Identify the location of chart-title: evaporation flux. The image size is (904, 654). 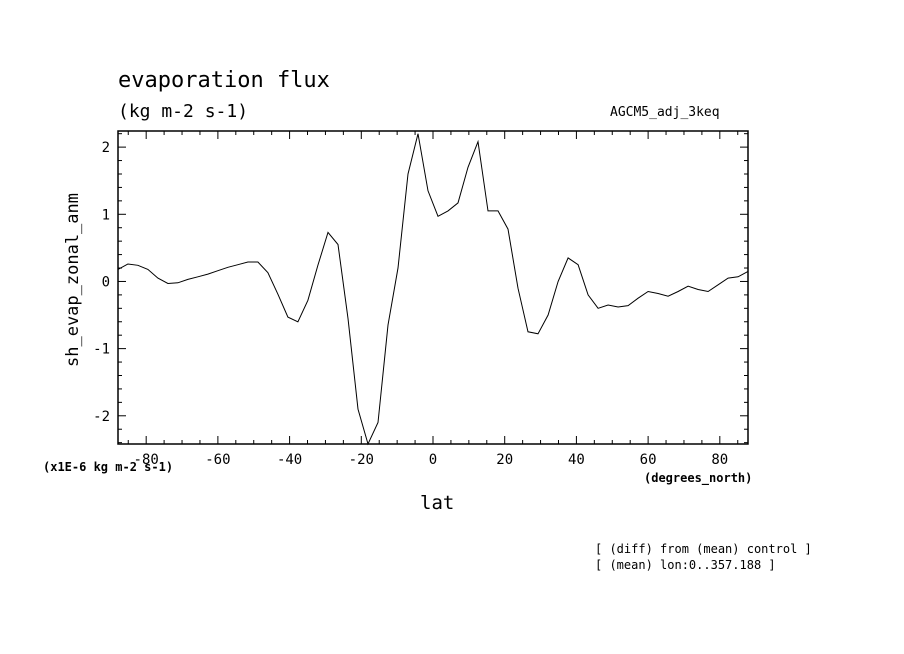
(224, 80).